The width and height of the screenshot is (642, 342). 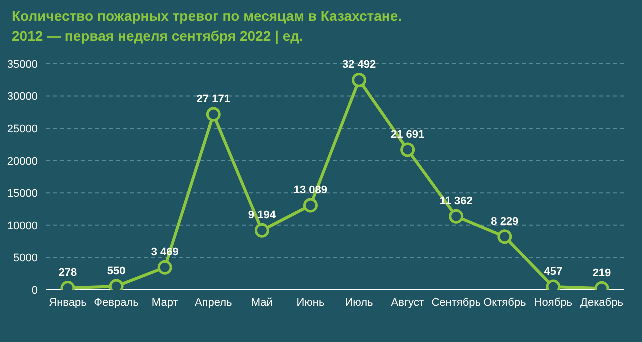 What do you see at coordinates (22, 97) in the screenshot?
I see `y-tick-label: 30000` at bounding box center [22, 97].